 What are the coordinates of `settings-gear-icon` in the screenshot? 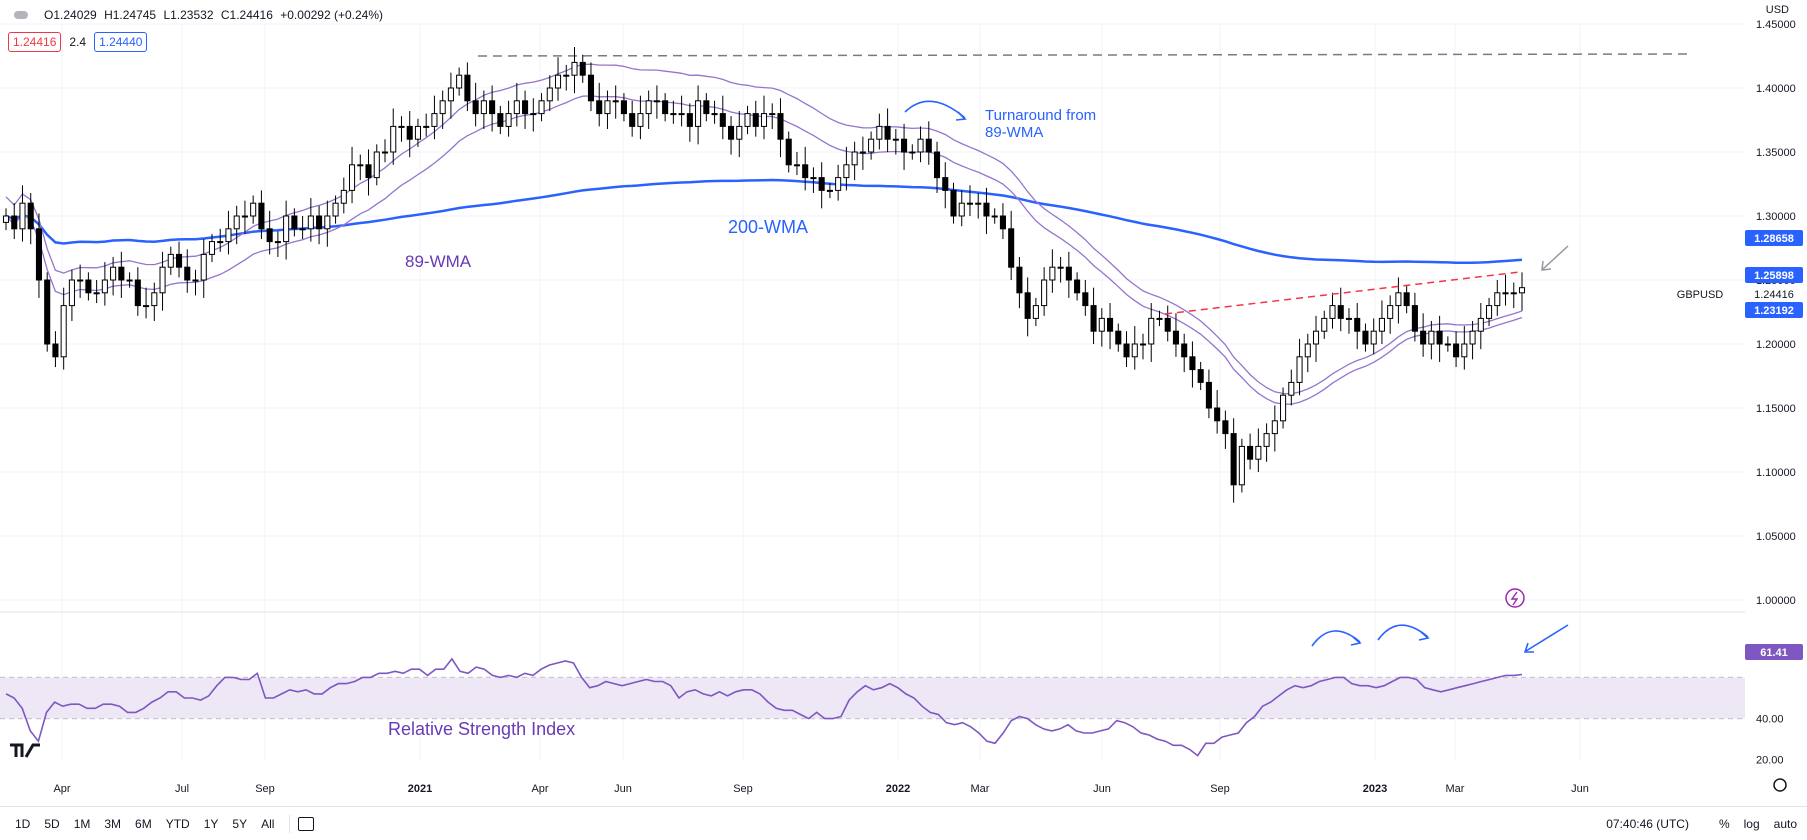 It's located at (1780, 785).